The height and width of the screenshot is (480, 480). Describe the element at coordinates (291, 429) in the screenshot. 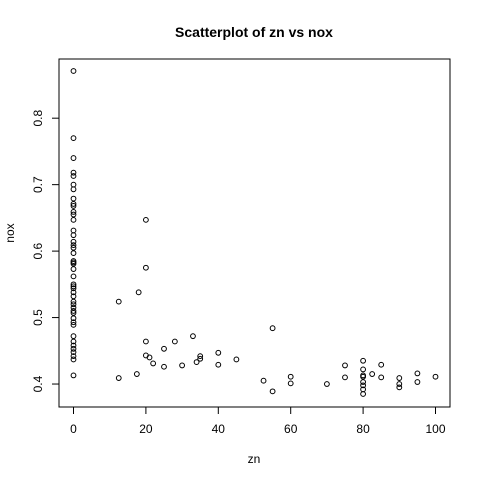

I see `x-tick-label: 60` at that location.